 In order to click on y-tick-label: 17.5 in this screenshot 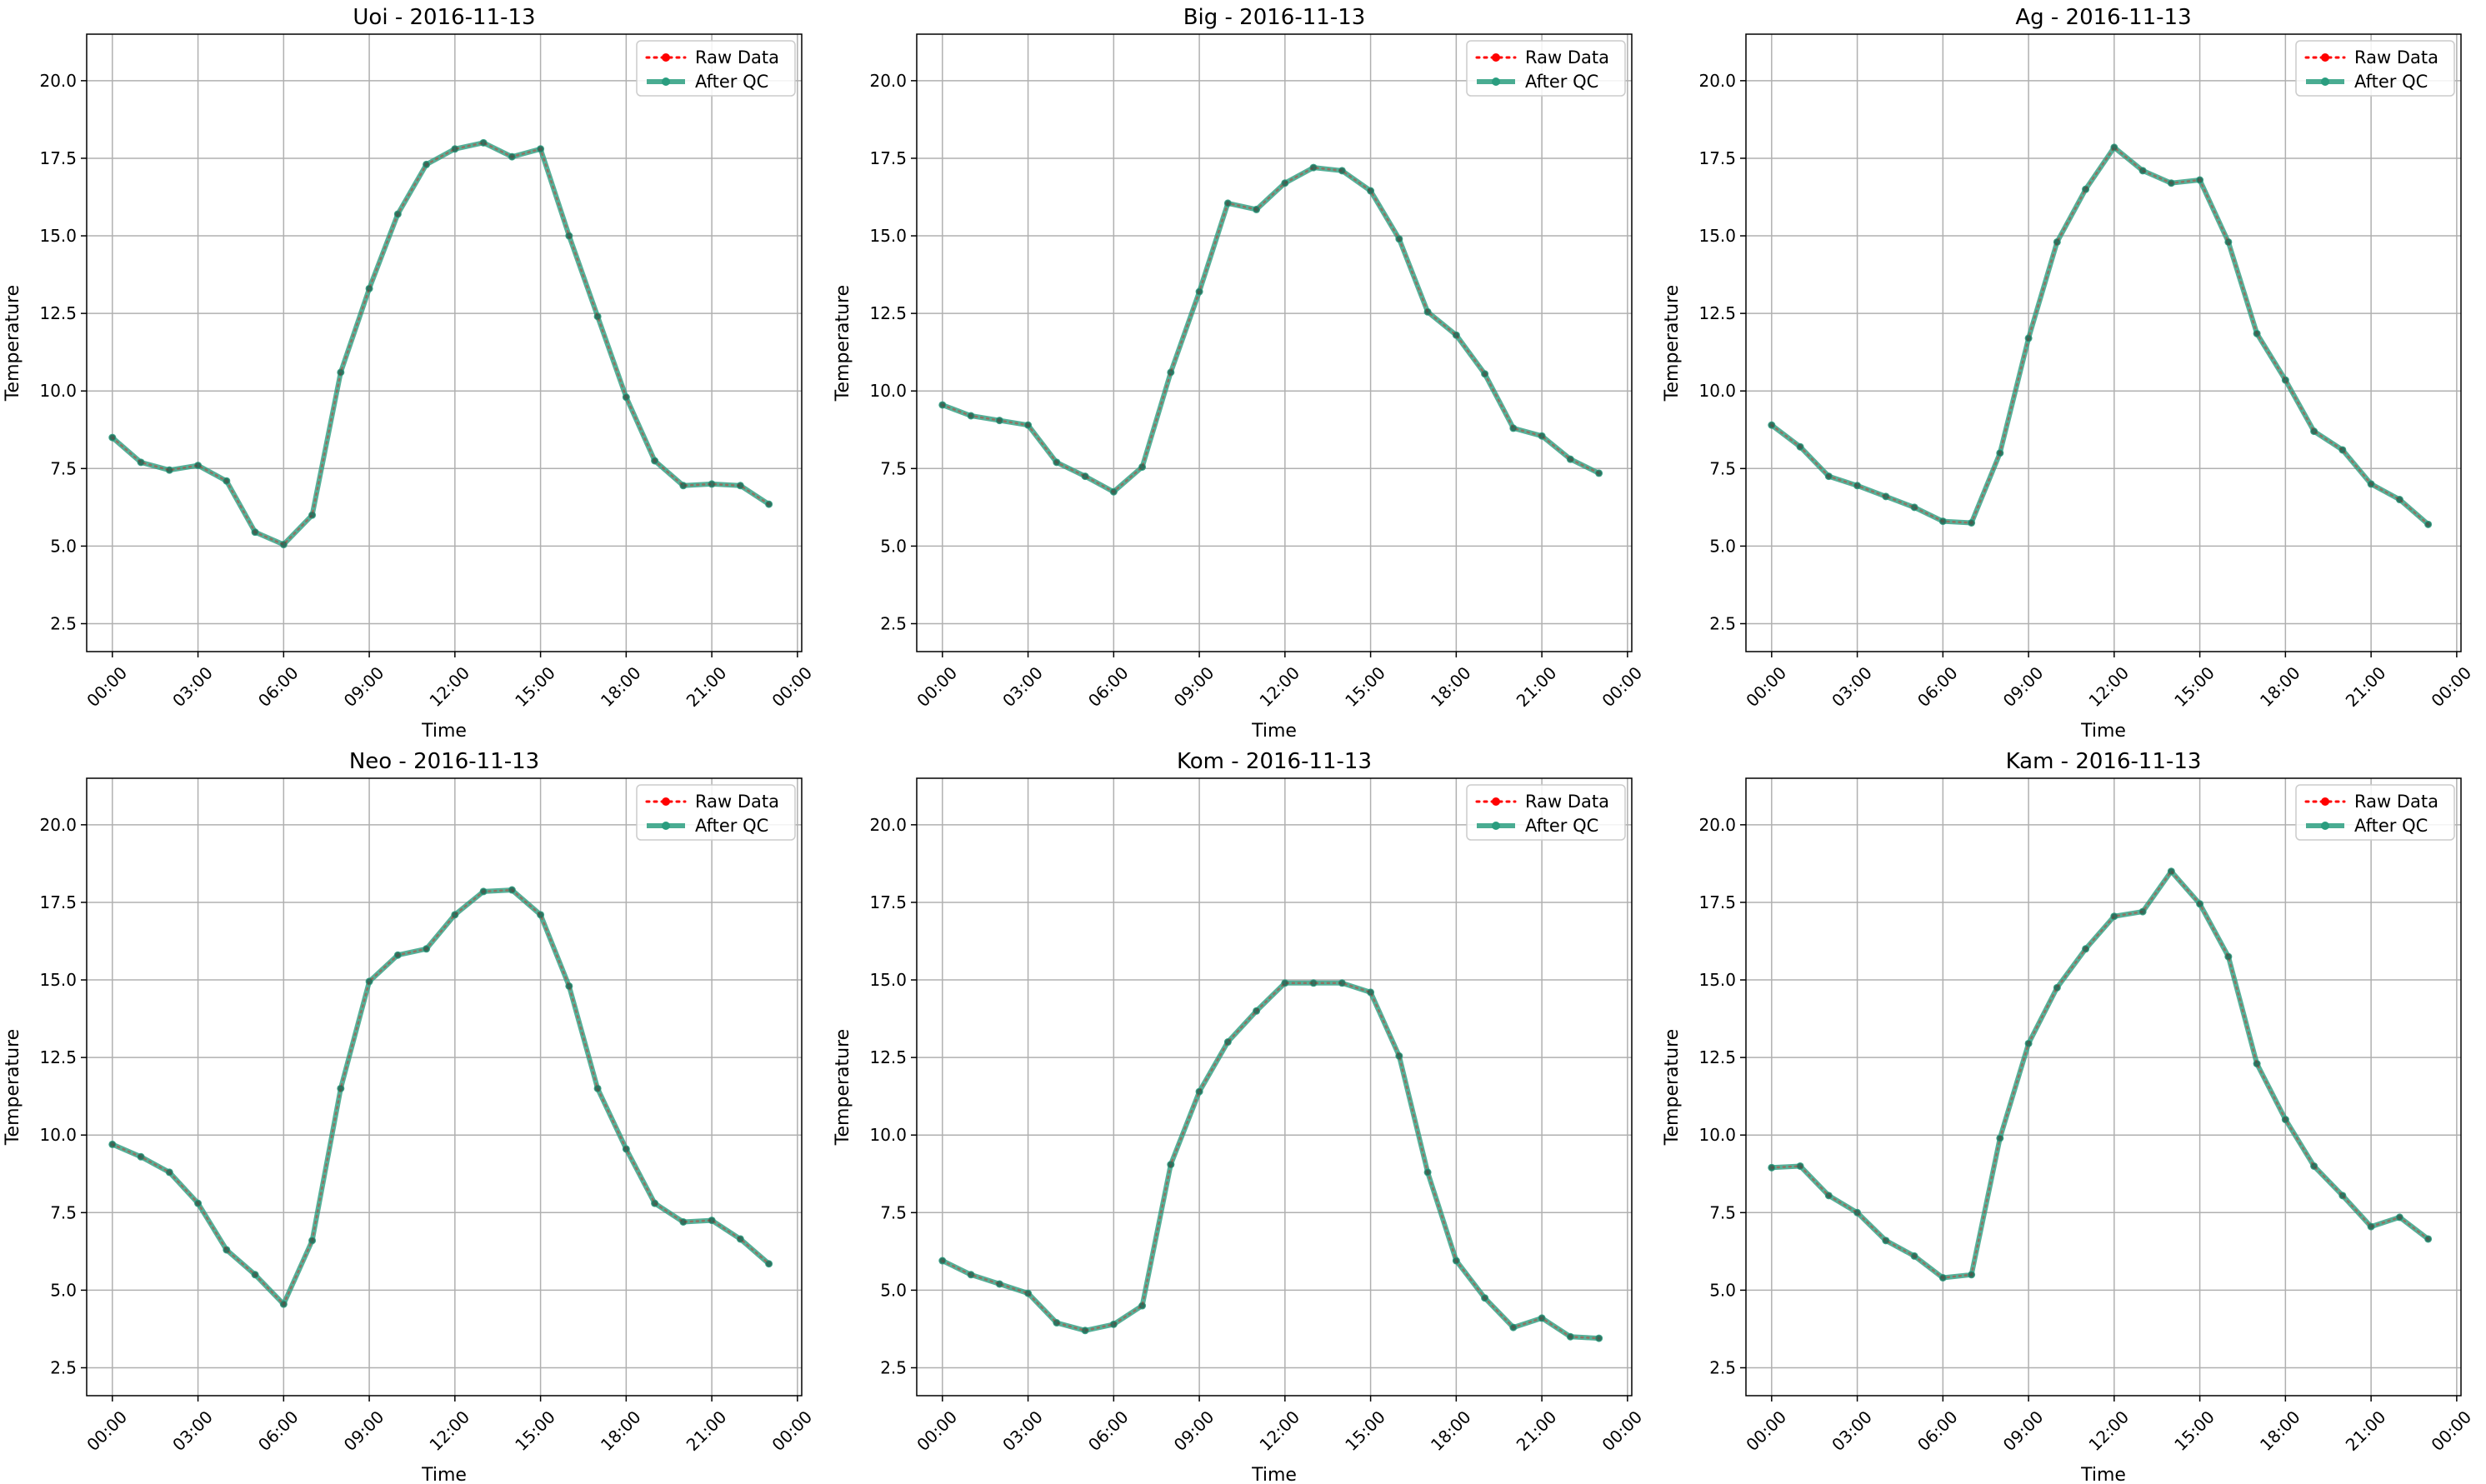, I will do `click(888, 158)`.